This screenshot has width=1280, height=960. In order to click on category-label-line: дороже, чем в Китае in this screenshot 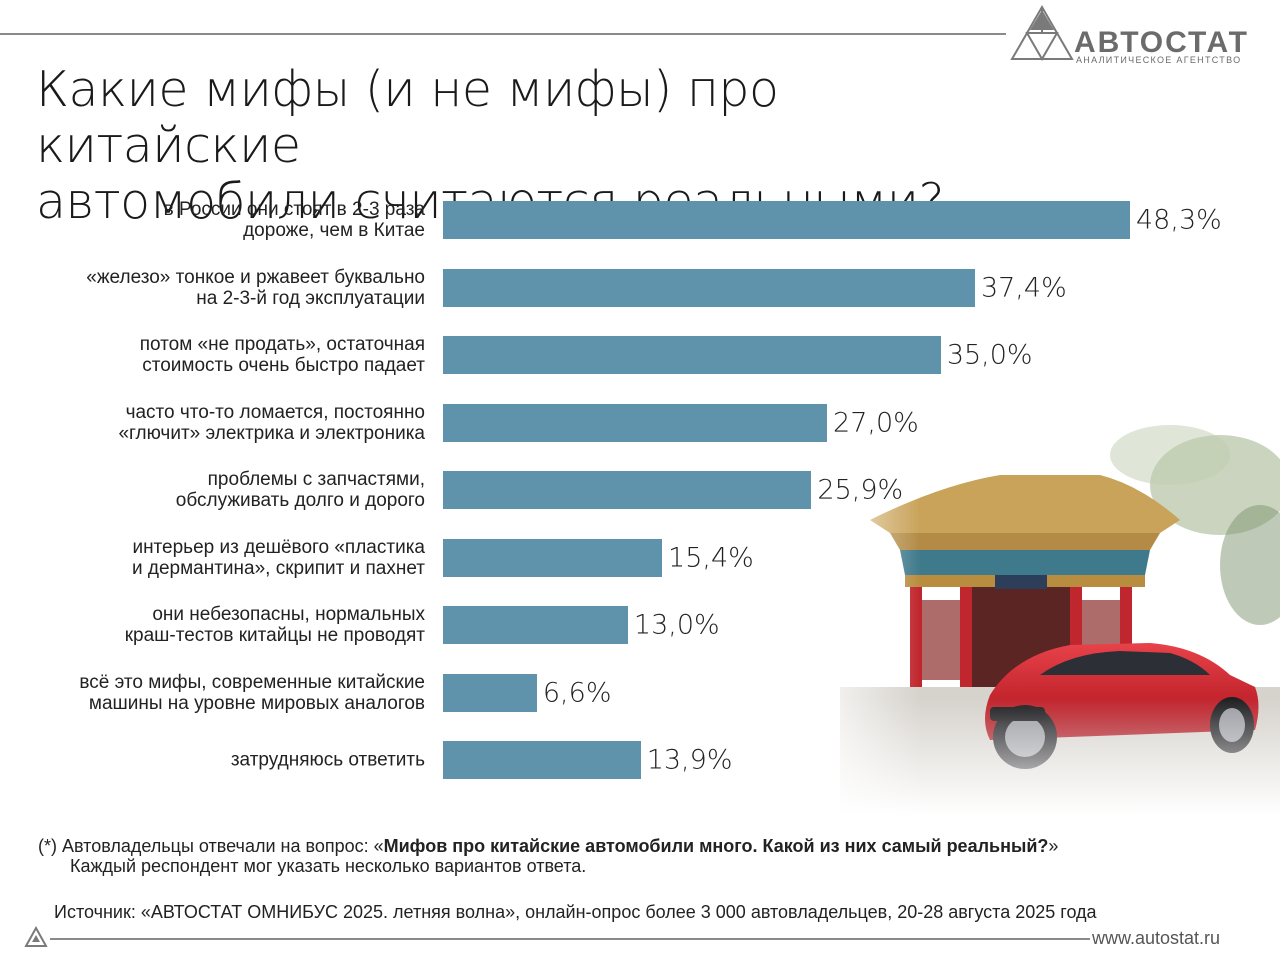, I will do `click(334, 230)`.